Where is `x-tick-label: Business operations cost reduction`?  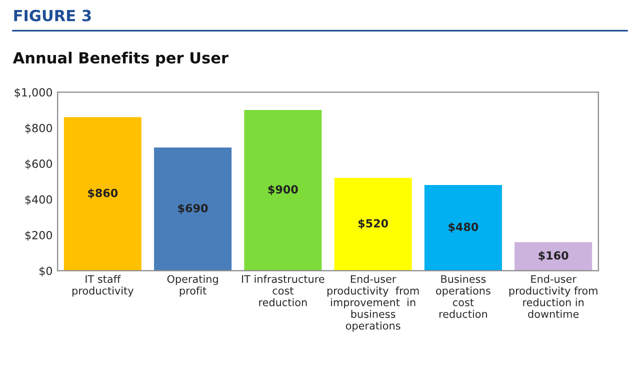
x-tick-label: Business operations cost reduction is located at coordinates (463, 296).